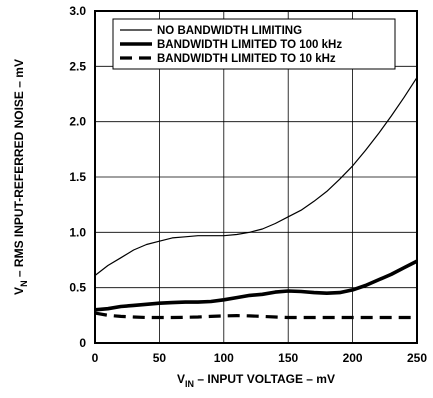 This screenshot has height=398, width=433. Describe the element at coordinates (229, 31) in the screenshot. I see `legend-label: NO BANDWIDTH LIMITING` at that location.